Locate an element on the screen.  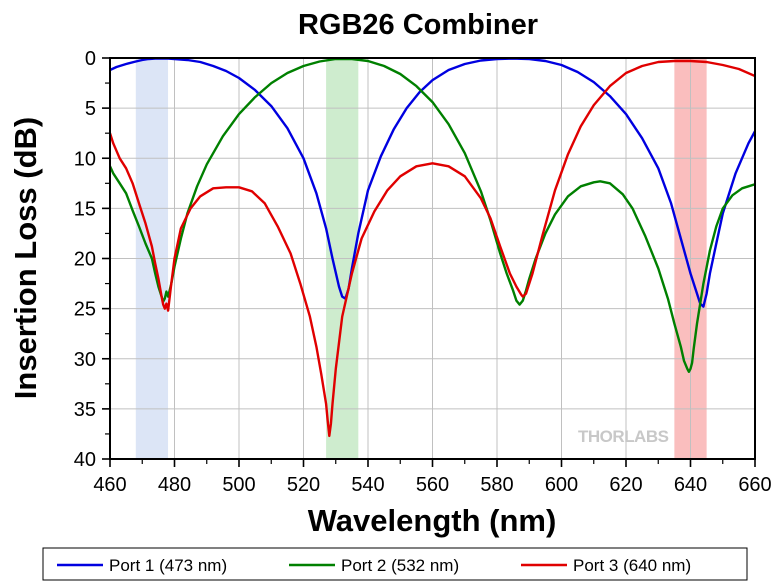
x-tick-label: 480 is located at coordinates (174, 485).